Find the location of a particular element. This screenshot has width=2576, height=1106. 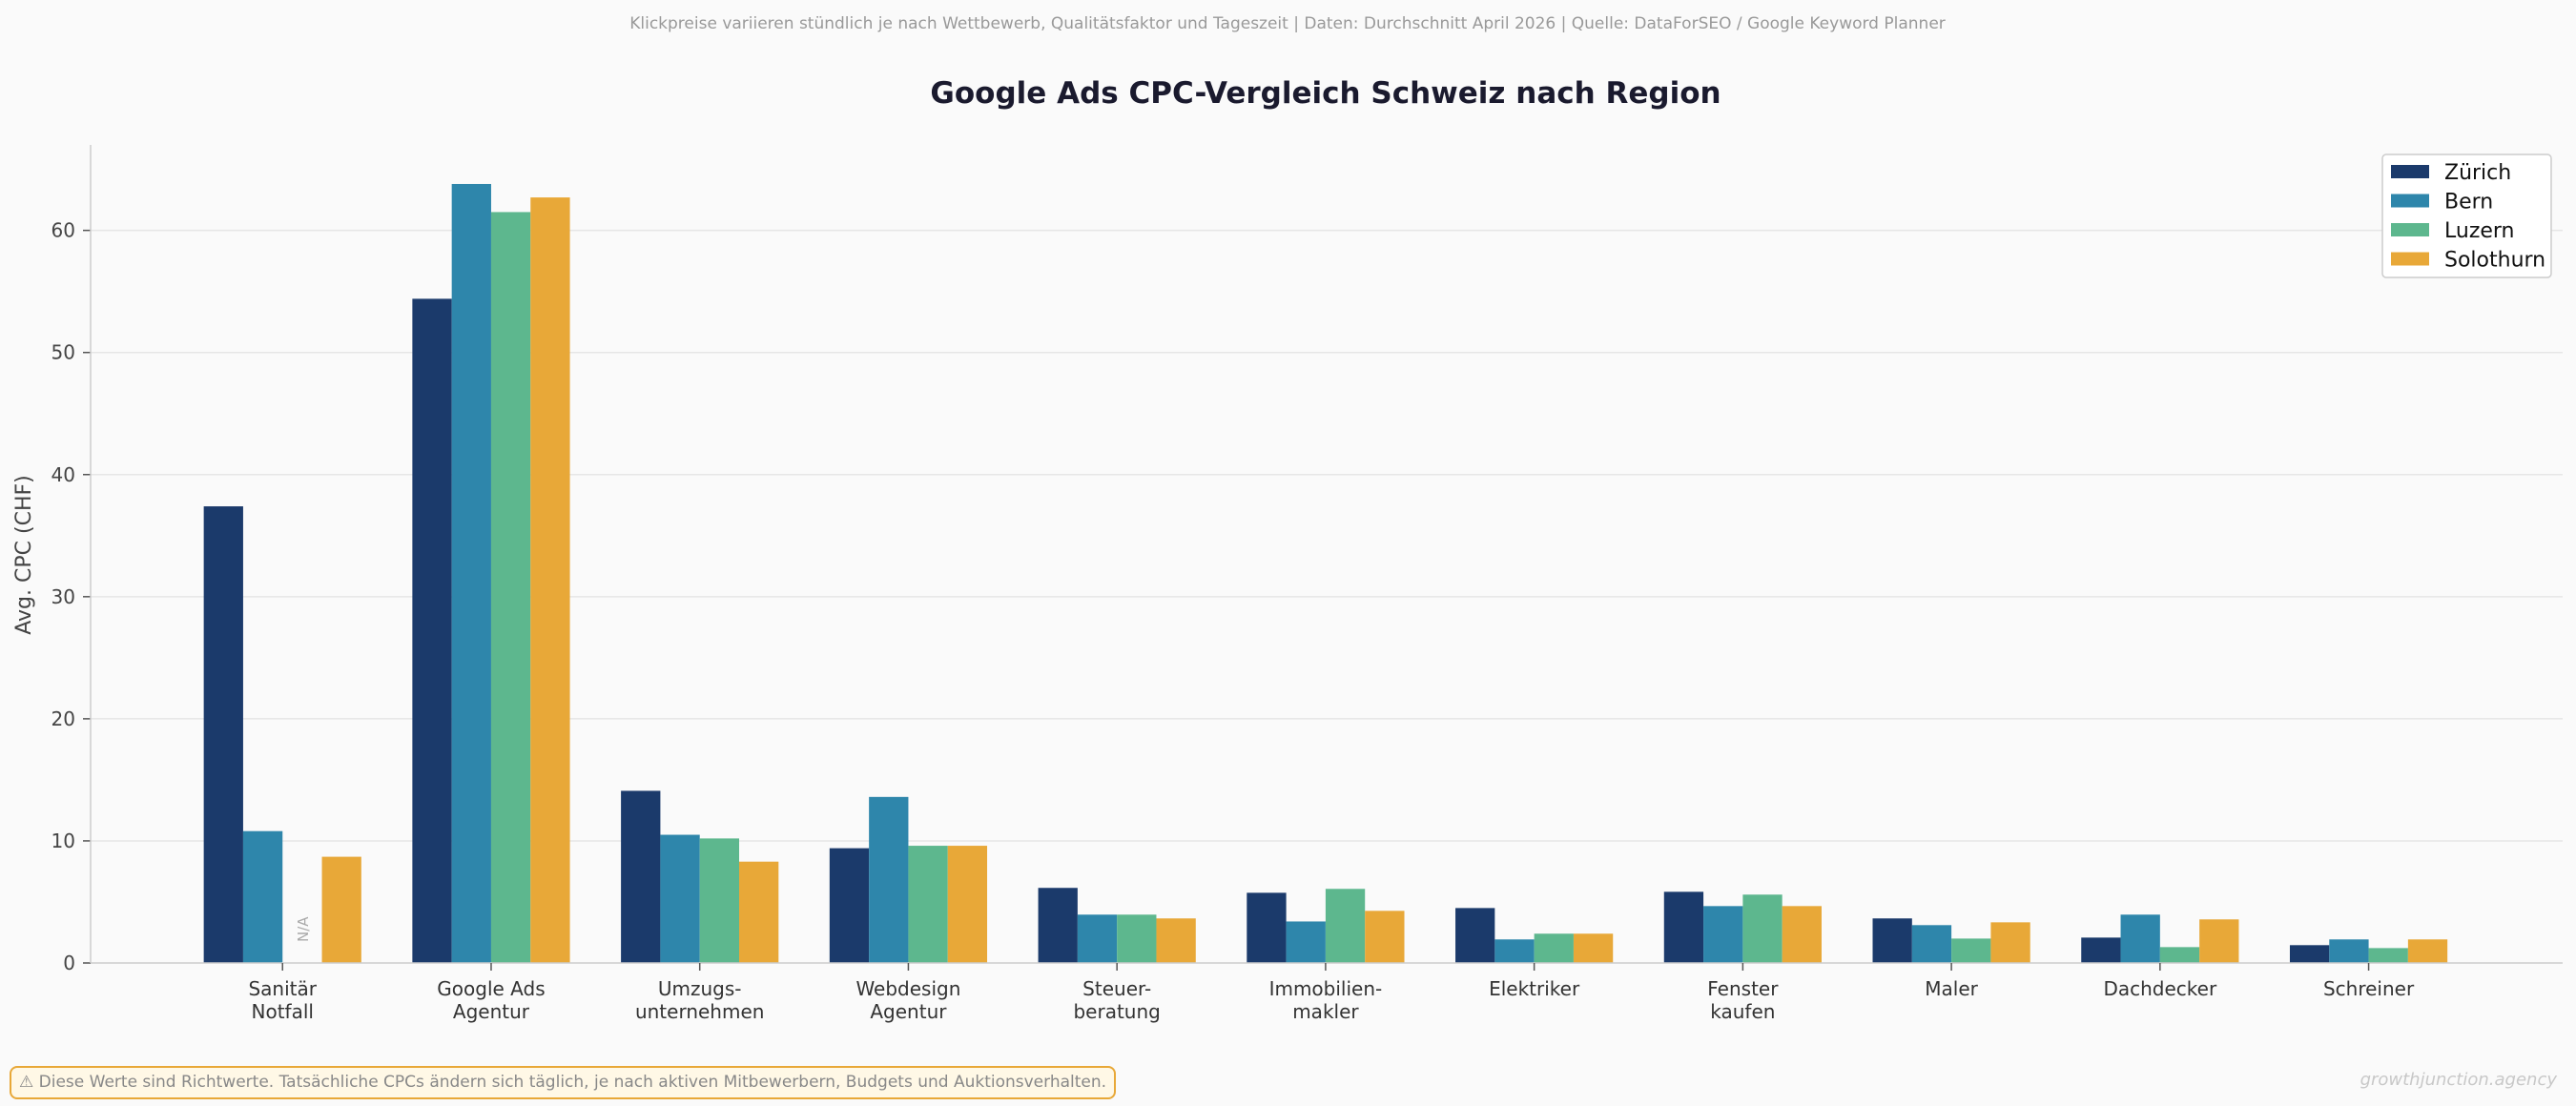

watermark: growthjunction.agency is located at coordinates (2458, 1080).